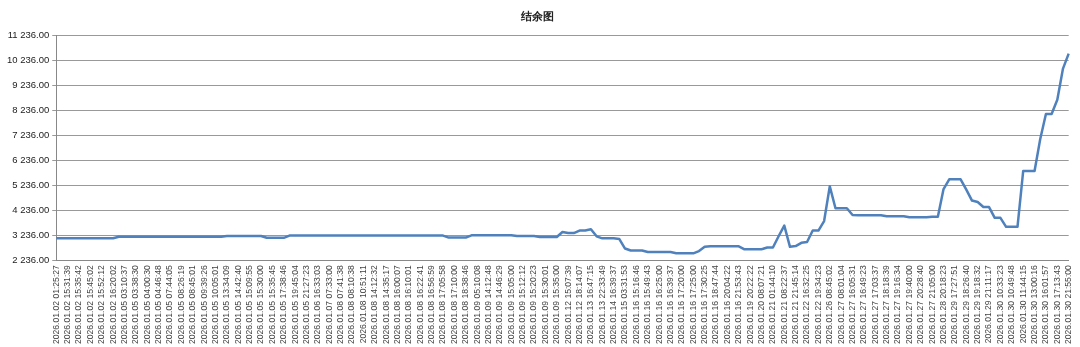 The height and width of the screenshot is (347, 1080). I want to click on x-tick-label: 2026.01.05 14:42:40, so click(237, 304).